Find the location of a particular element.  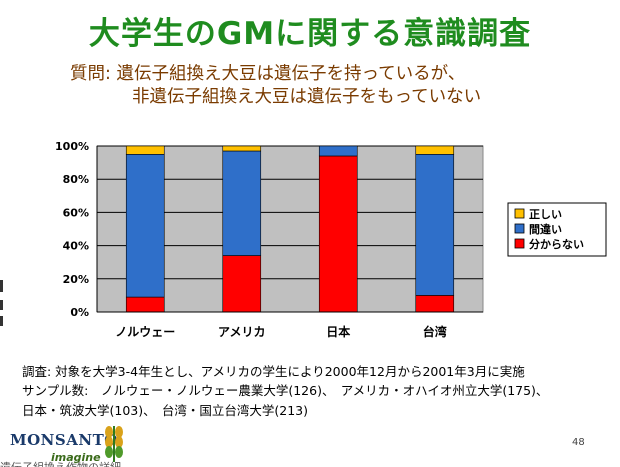

slide-title: 大学生のGMに関する意識調査 is located at coordinates (310, 34).